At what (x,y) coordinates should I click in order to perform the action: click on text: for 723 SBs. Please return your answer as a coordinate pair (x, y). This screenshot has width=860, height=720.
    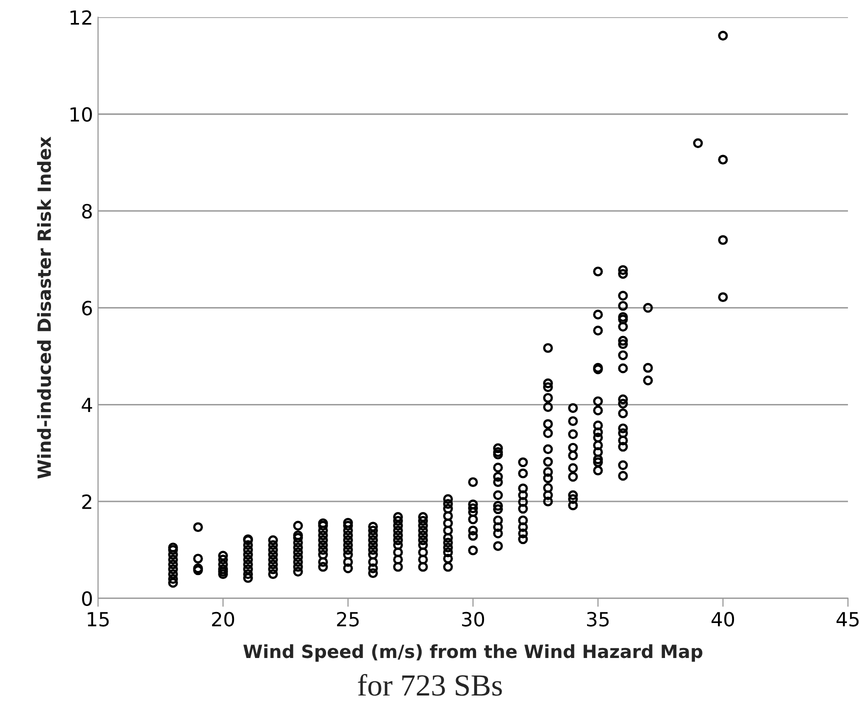
    Looking at the image, I should click on (430, 685).